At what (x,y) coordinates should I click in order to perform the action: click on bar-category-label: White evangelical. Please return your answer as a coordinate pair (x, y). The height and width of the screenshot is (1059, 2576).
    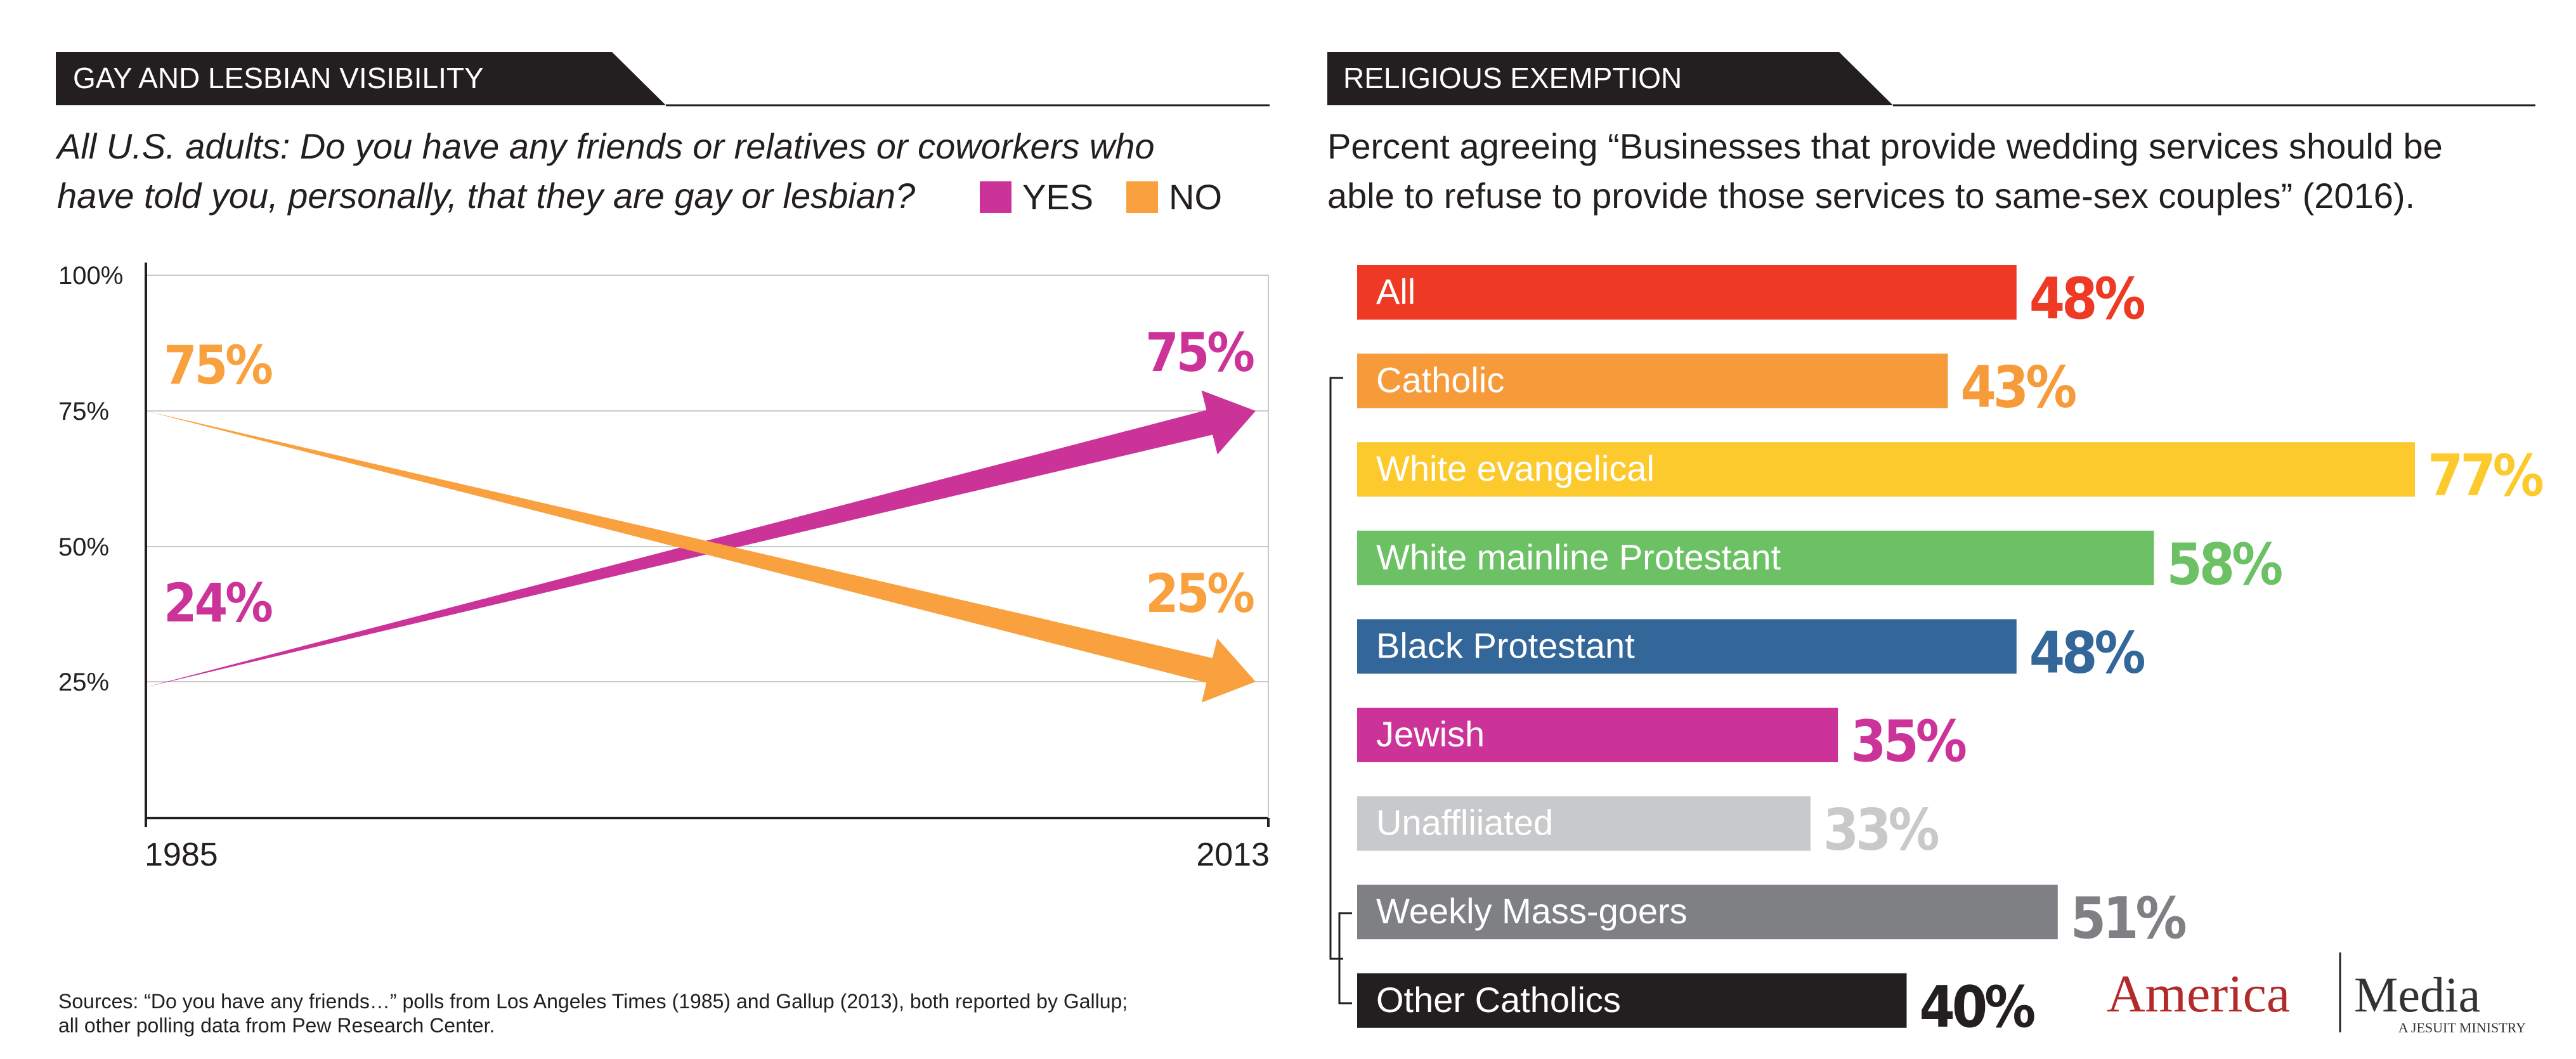
    Looking at the image, I should click on (1516, 468).